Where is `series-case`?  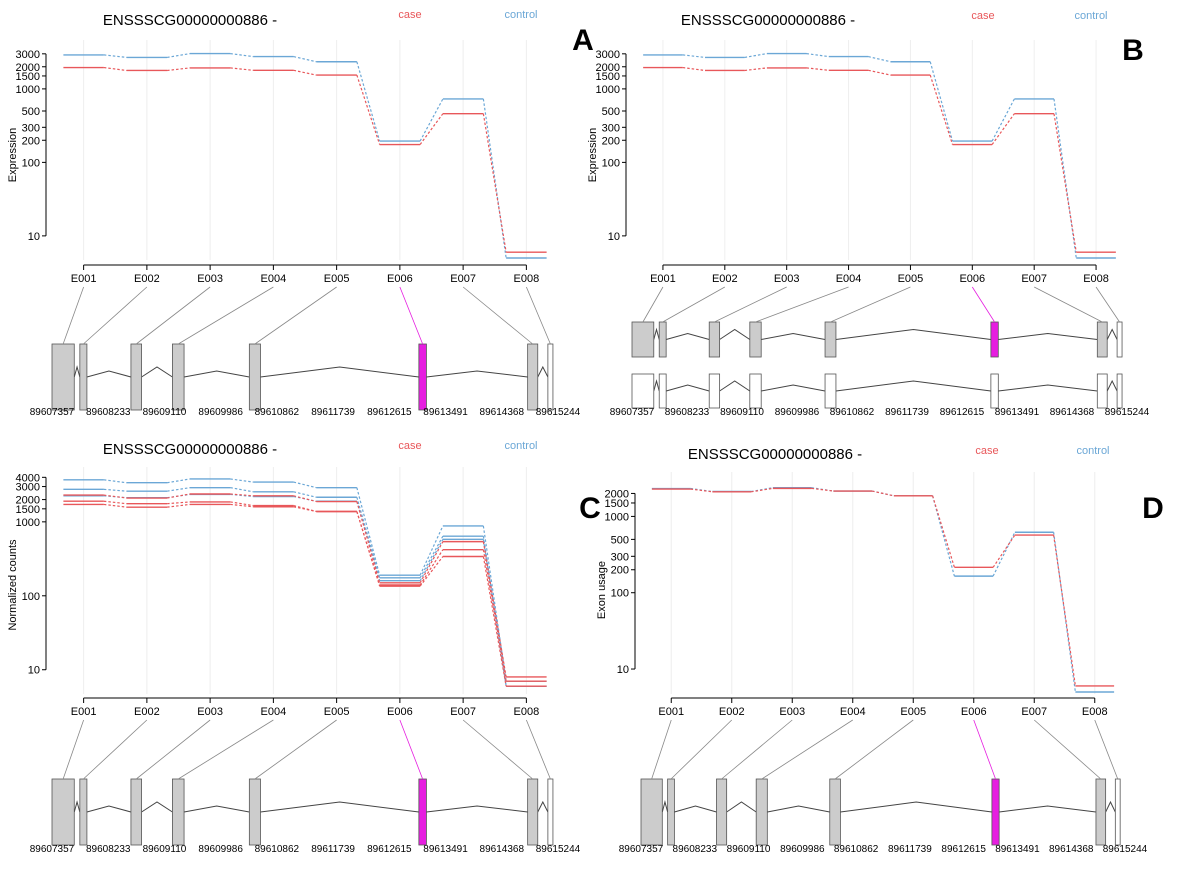
series-case is located at coordinates (305, 591).